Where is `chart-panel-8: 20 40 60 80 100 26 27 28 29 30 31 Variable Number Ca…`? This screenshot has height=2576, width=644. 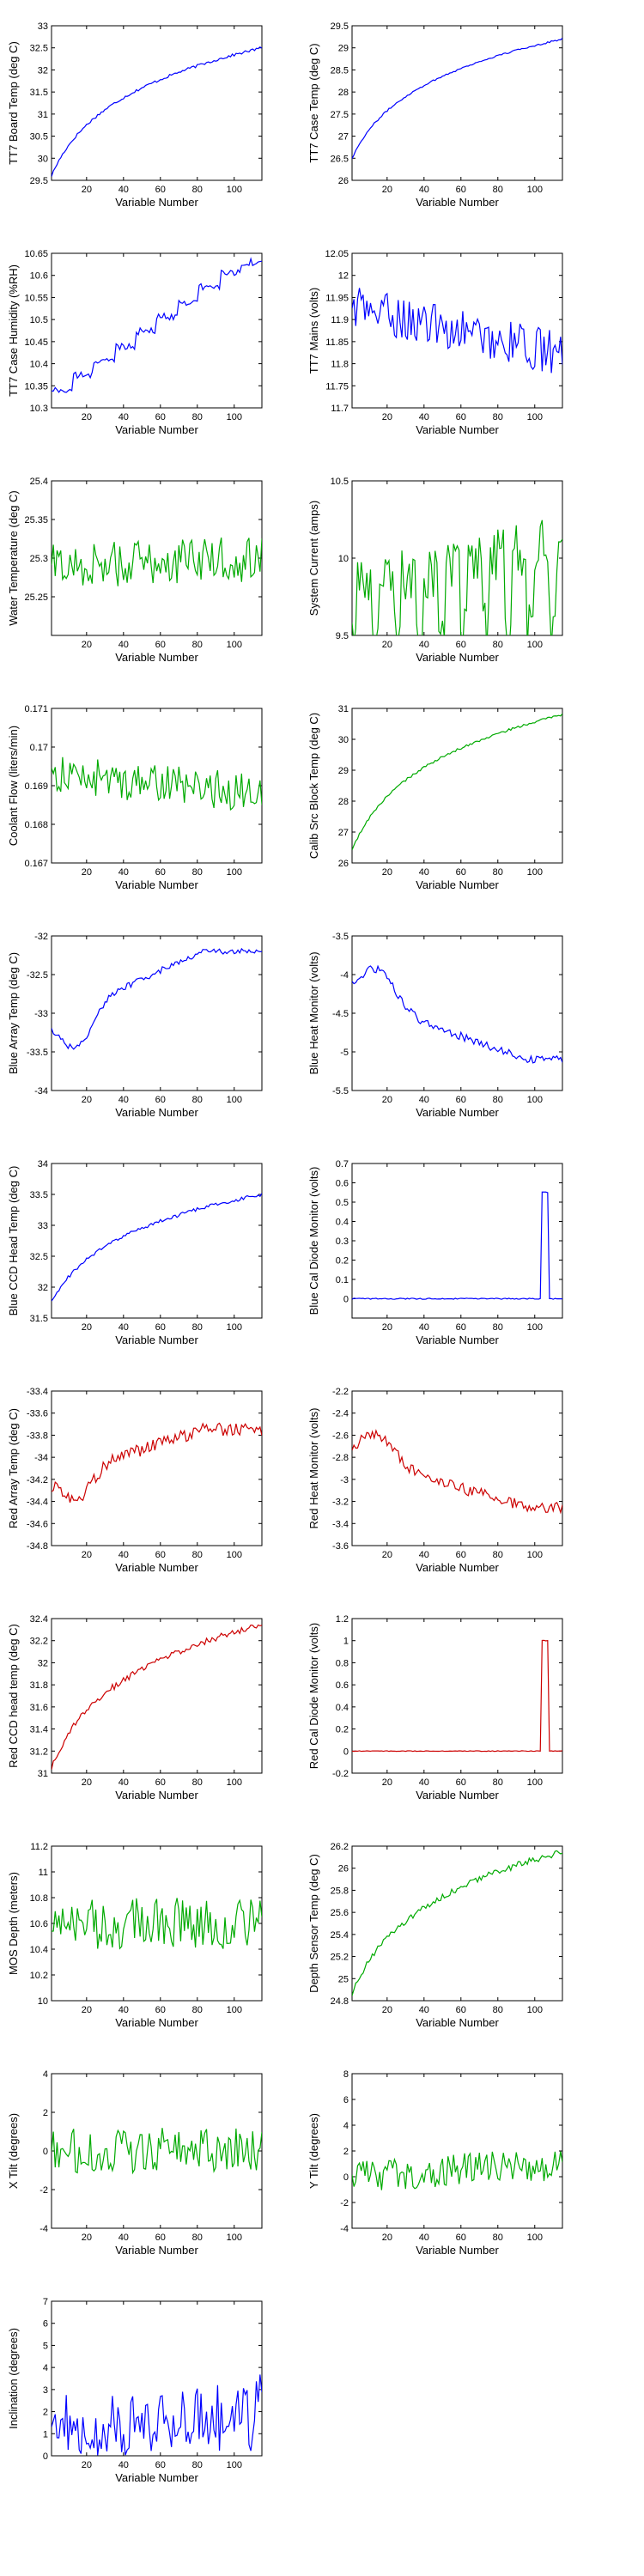
chart-panel-8: 20 40 60 80 100 26 27 28 29 30 31 Variable Number Ca… is located at coordinates (435, 797).